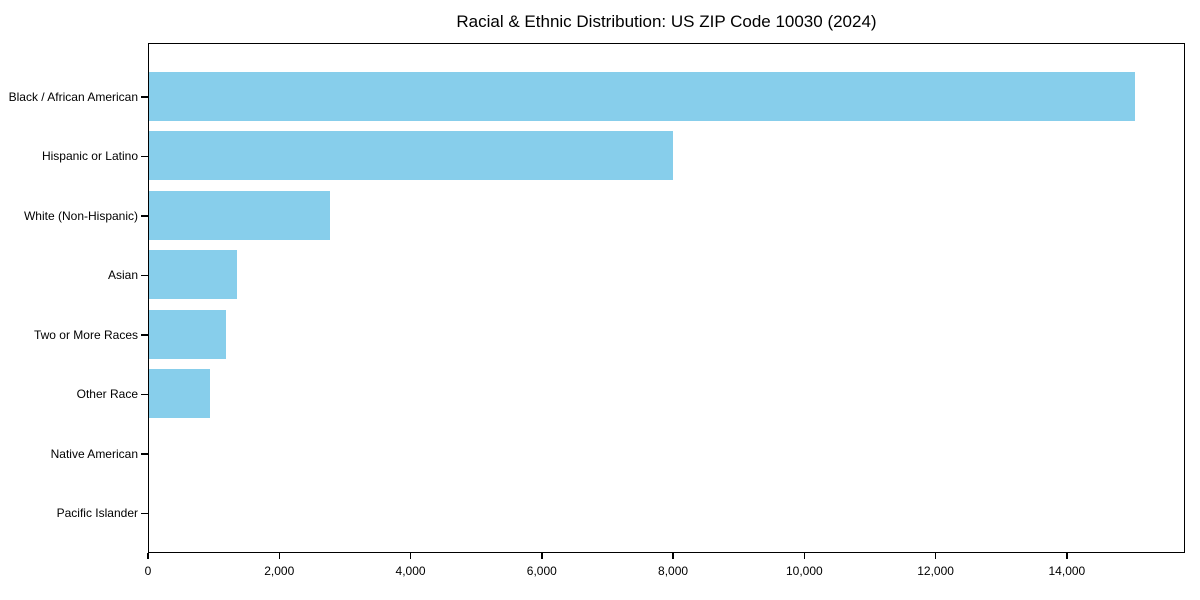  I want to click on y-tick-label: Other Race, so click(107, 394).